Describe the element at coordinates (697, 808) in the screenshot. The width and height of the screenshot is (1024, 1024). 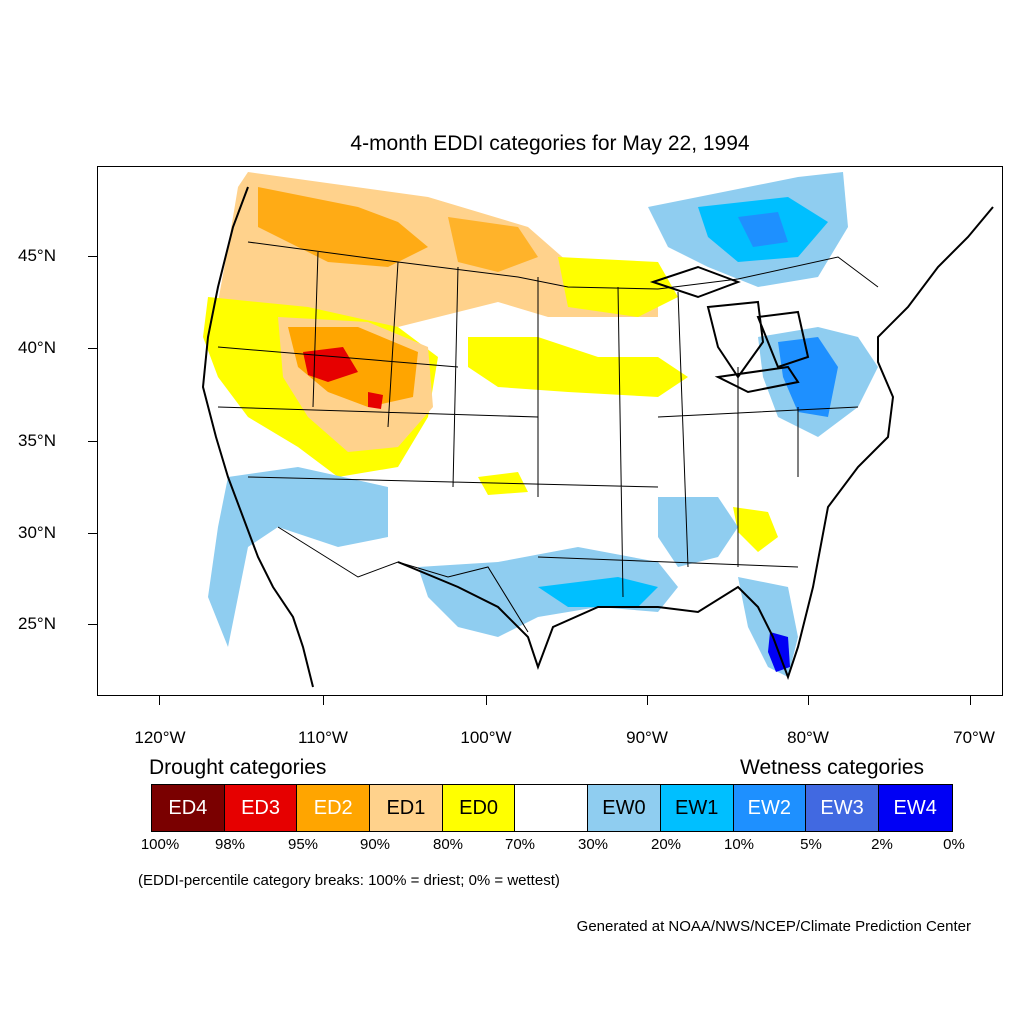
I see `legend-cell-ew1: EW1` at that location.